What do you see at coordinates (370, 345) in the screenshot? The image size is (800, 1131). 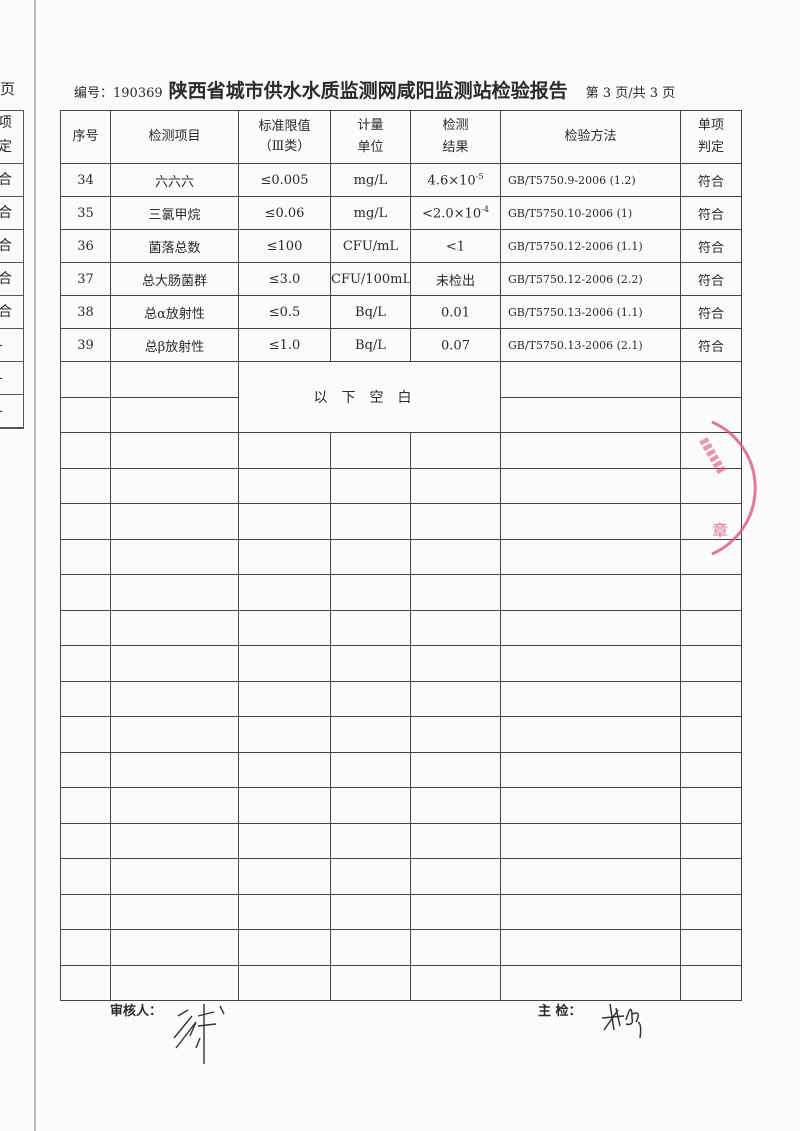 I see `cell-unit: Bq/L` at bounding box center [370, 345].